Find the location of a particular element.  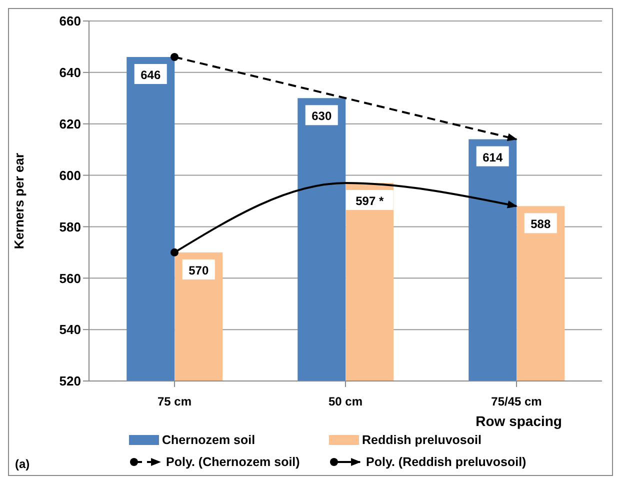

legend-label: Reddish preluvosoil is located at coordinates (422, 440).